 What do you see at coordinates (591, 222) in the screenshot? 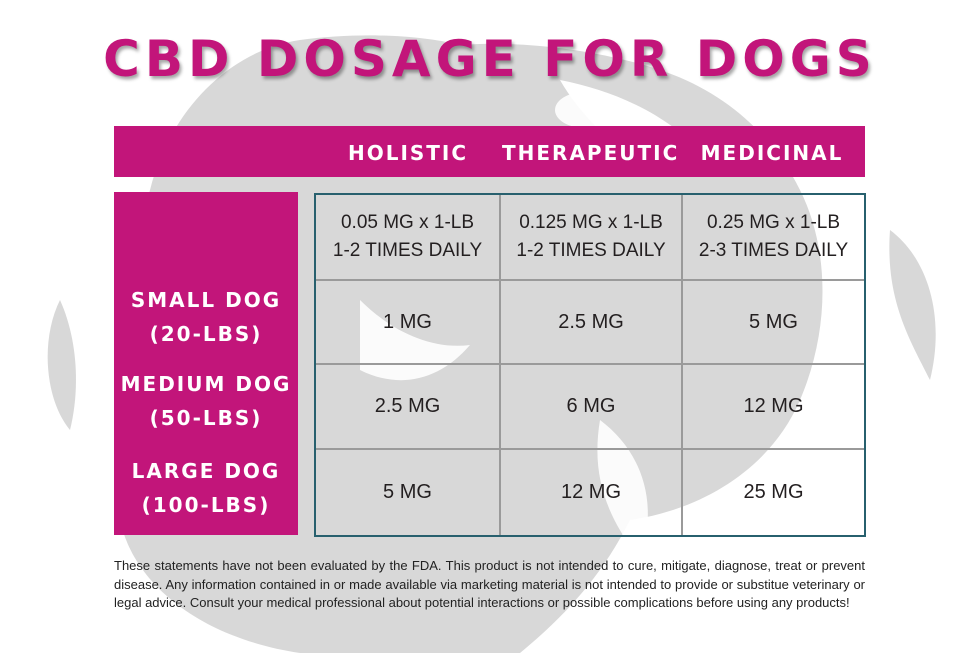
I see `dose-amount: 0.125 MG x 1-LB` at bounding box center [591, 222].